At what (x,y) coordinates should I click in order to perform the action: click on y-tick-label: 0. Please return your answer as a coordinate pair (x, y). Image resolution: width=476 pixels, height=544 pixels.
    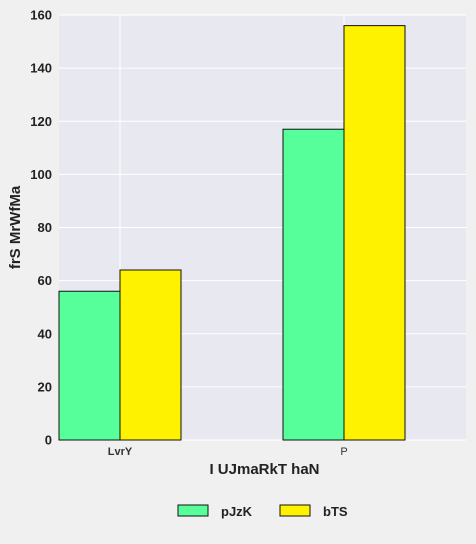
    Looking at the image, I should click on (48, 440).